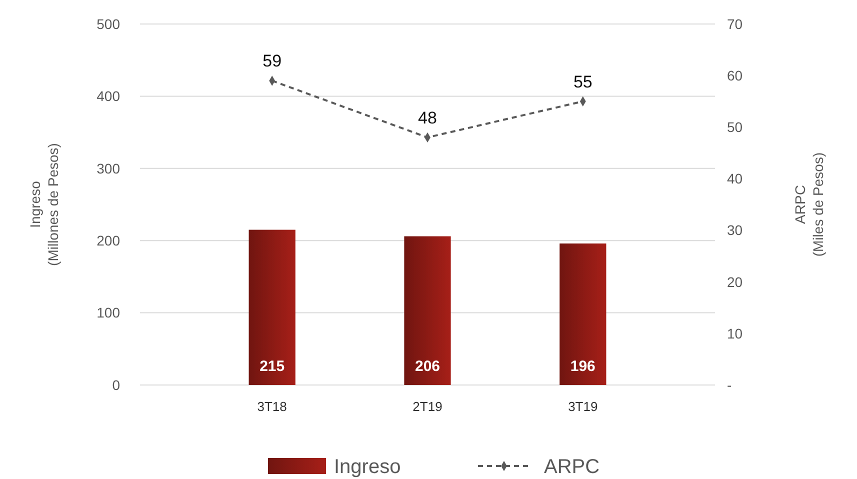 The width and height of the screenshot is (857, 479). Describe the element at coordinates (367, 467) in the screenshot. I see `legend-label: Ingreso` at that location.